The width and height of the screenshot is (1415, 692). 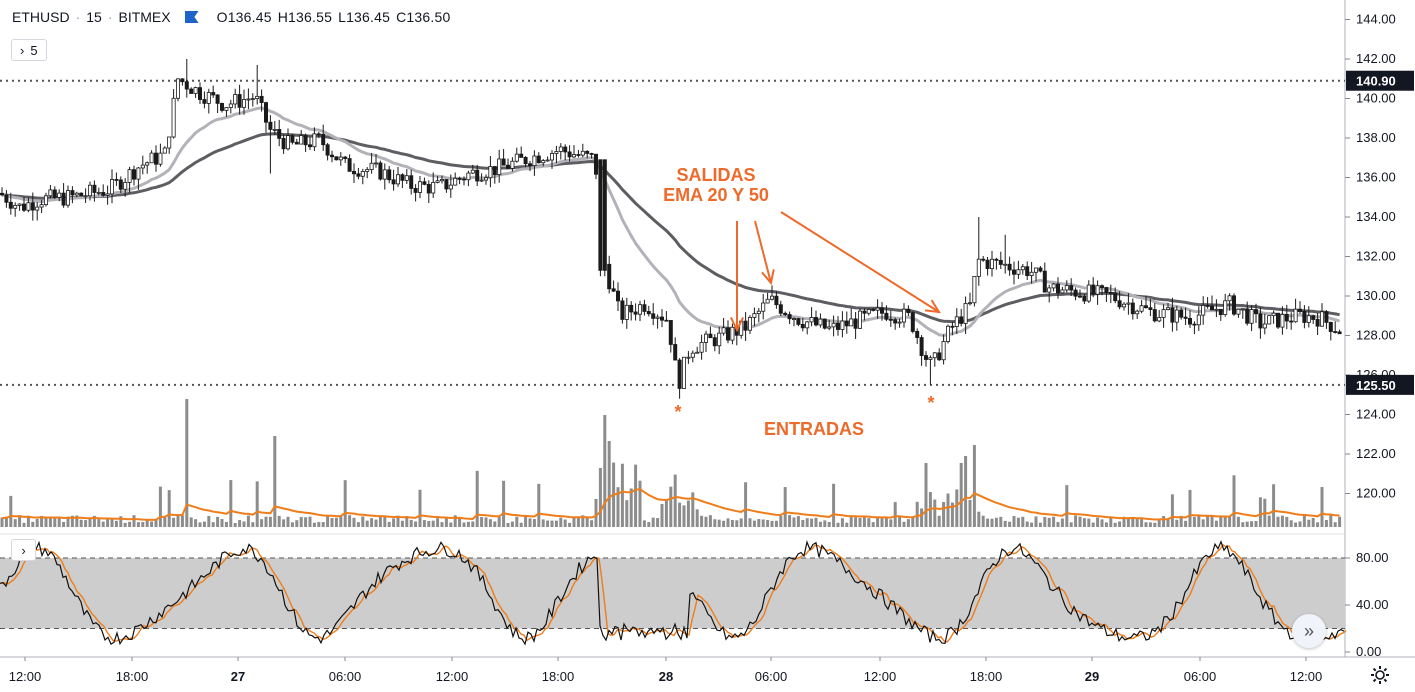 What do you see at coordinates (29, 50) in the screenshot?
I see `indicators-toggle-button: › 5` at bounding box center [29, 50].